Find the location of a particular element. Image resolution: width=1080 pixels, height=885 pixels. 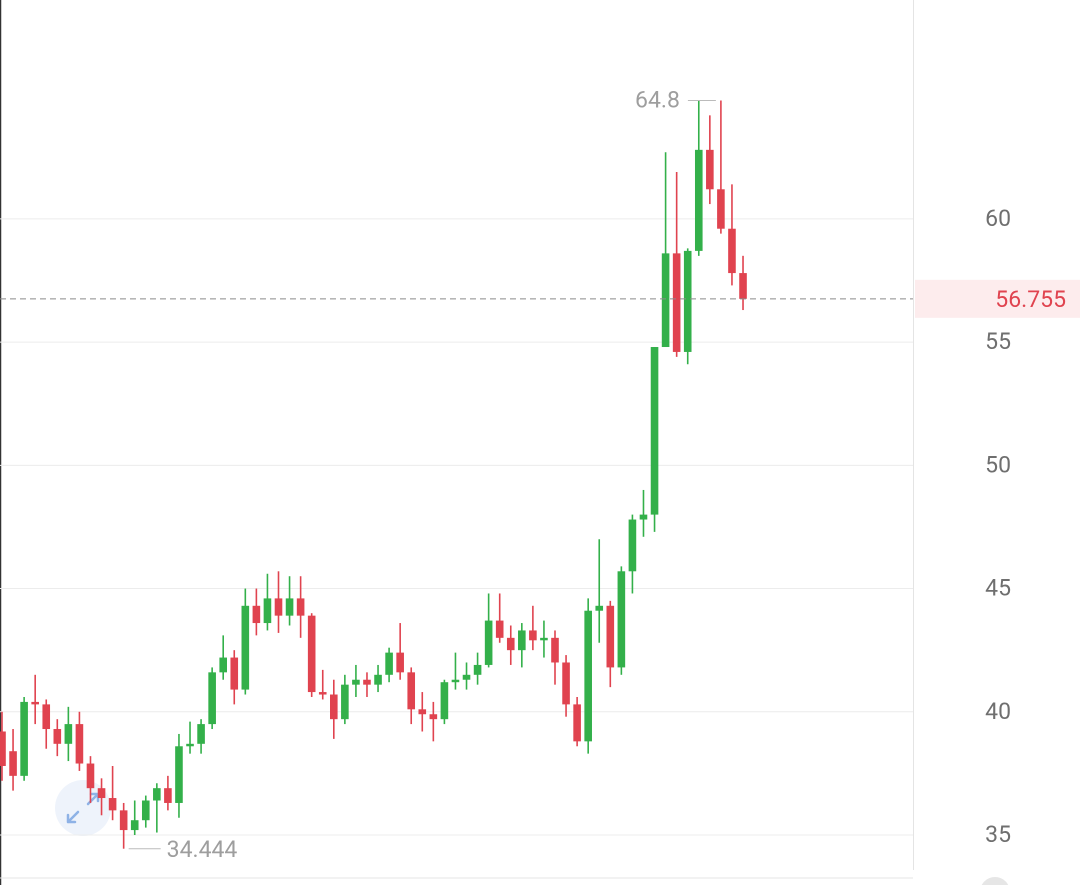

y-tick-label: 45 is located at coordinates (998, 588).